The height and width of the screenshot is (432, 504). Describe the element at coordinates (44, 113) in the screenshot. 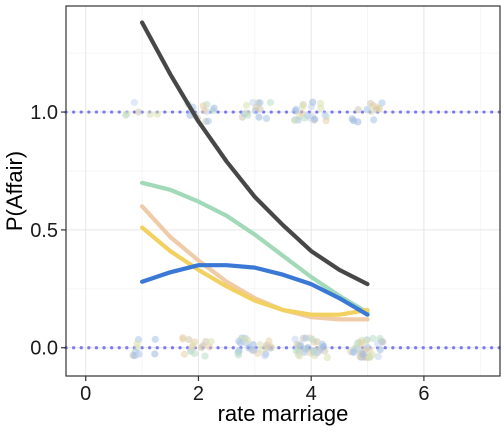

I see `y-tick-label: 1.0` at that location.